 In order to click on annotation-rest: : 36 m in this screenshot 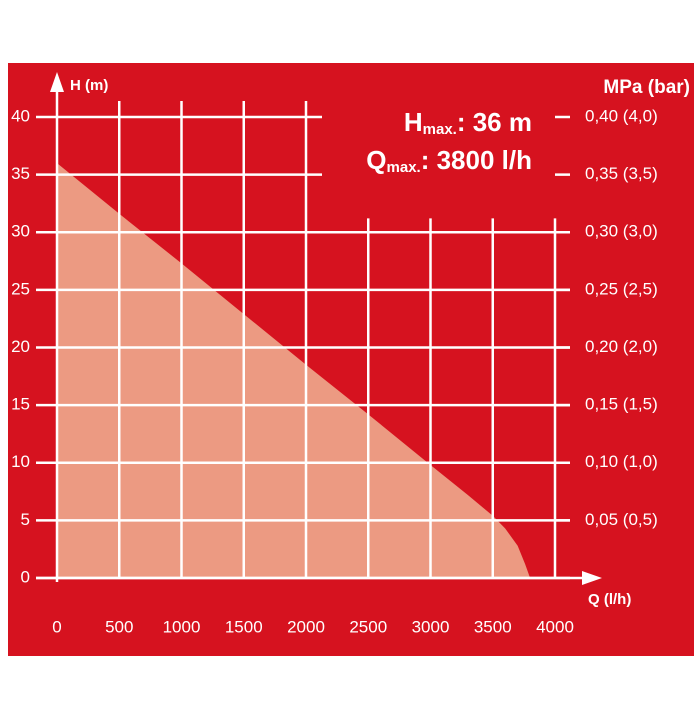, I will do `click(494, 122)`.